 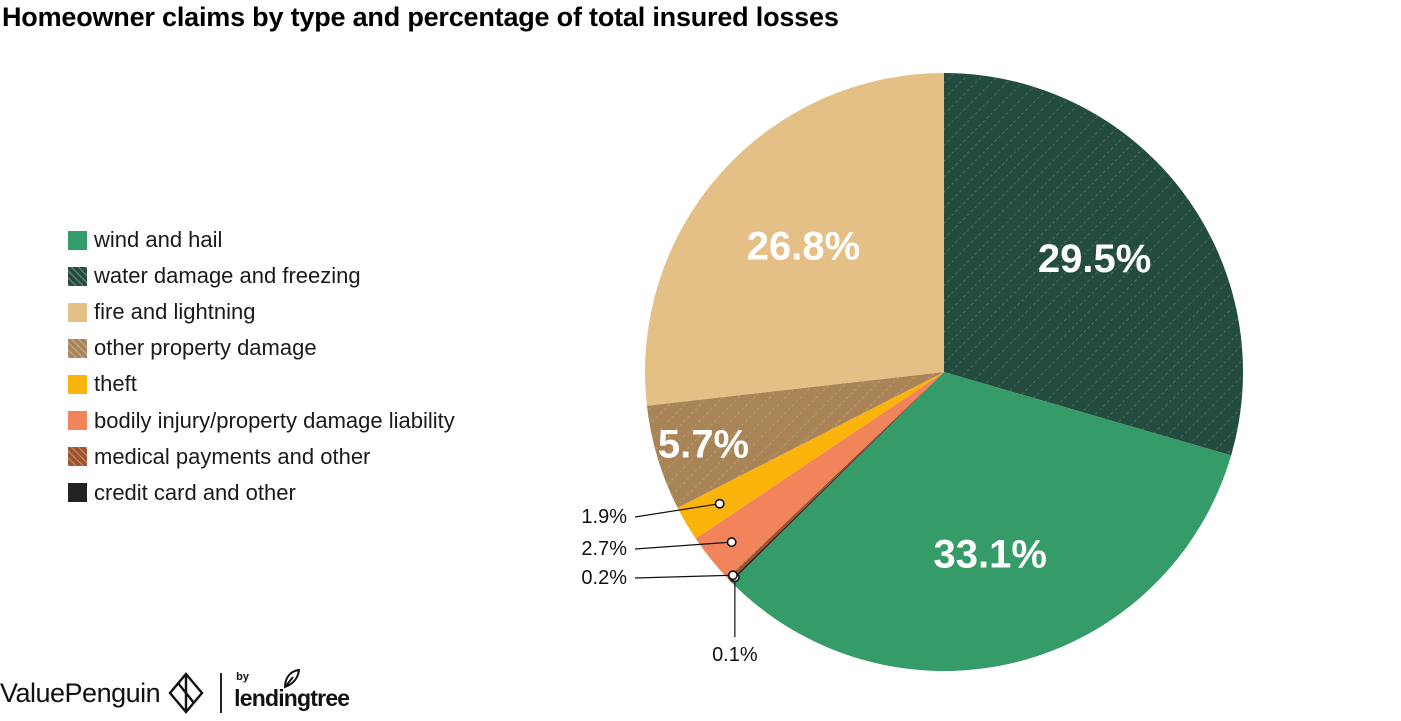 I want to click on partner-logo: by lendingtree, so click(x=299, y=692).